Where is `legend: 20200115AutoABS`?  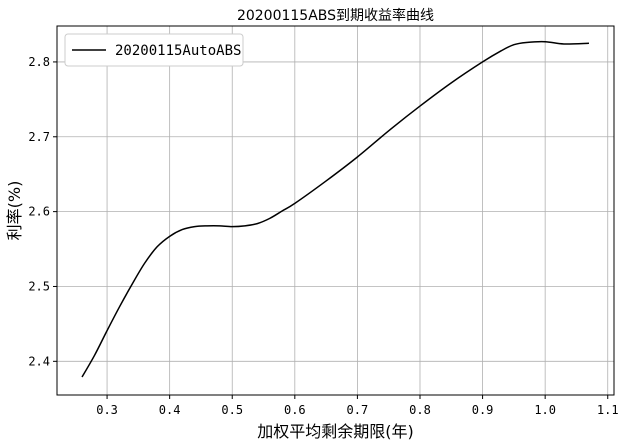
legend: 20200115AutoABS is located at coordinates (154, 50).